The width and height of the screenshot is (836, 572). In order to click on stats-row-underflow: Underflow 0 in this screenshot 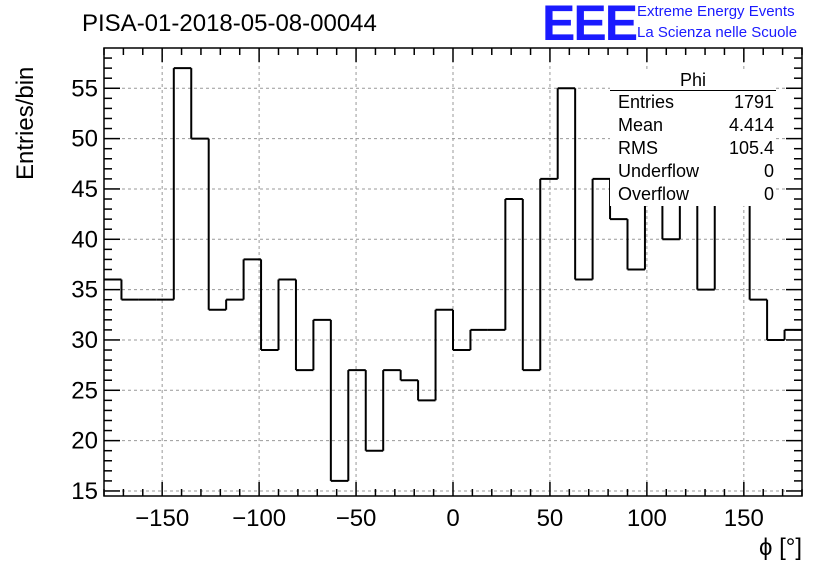, I will do `click(693, 171)`.